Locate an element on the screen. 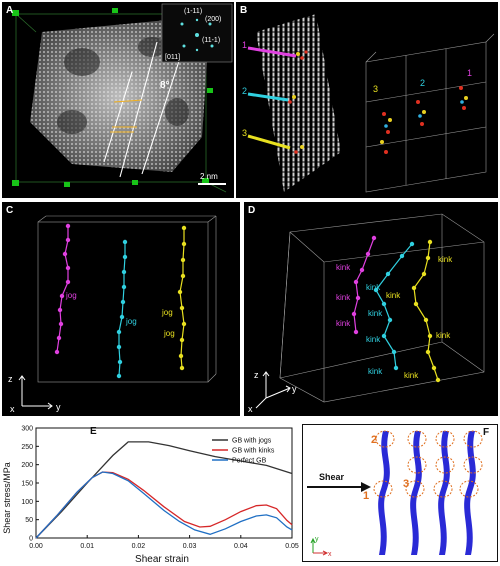 This screenshot has width=500, height=566. fft-label-11-1: (11-1) is located at coordinates (211, 40).